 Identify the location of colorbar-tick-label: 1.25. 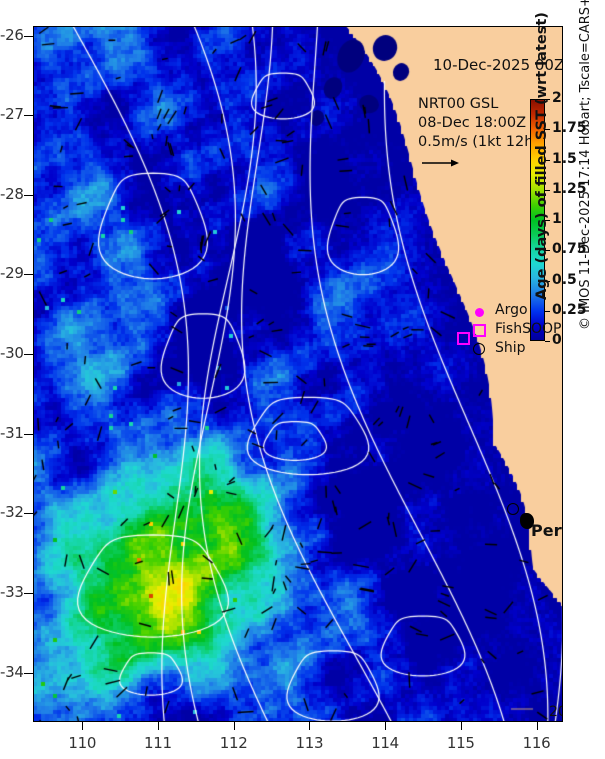
(569, 188).